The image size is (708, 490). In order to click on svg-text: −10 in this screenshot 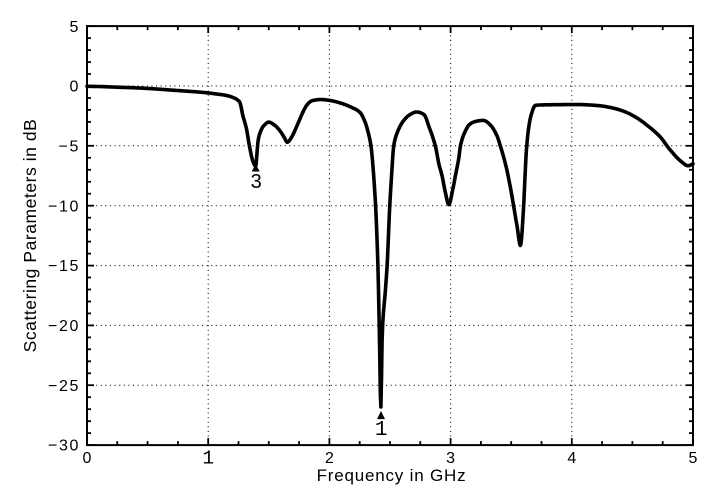, I will do `click(64, 206)`.